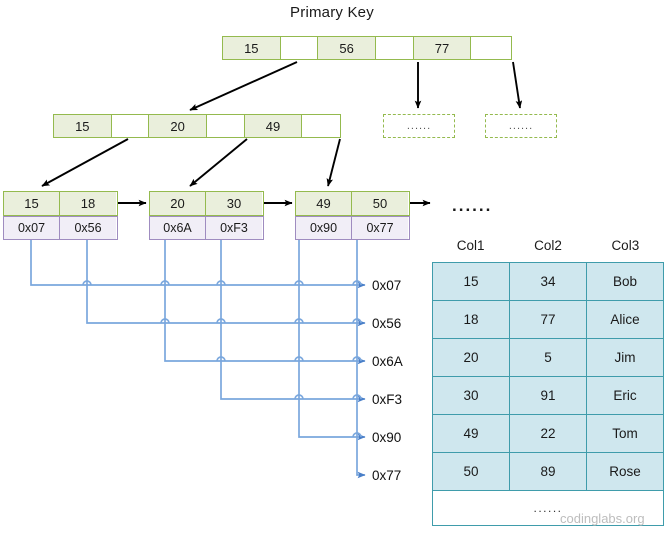  What do you see at coordinates (625, 319) in the screenshot?
I see `cell-r1c2: Alice` at bounding box center [625, 319].